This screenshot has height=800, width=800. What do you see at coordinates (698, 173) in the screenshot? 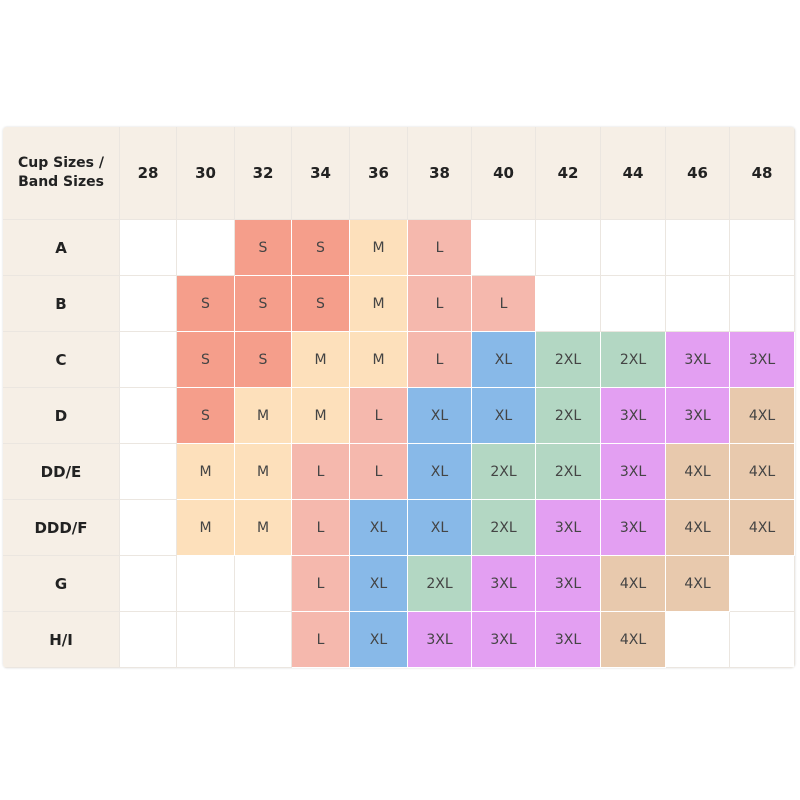
I see `band-size-header: 46` at bounding box center [698, 173].